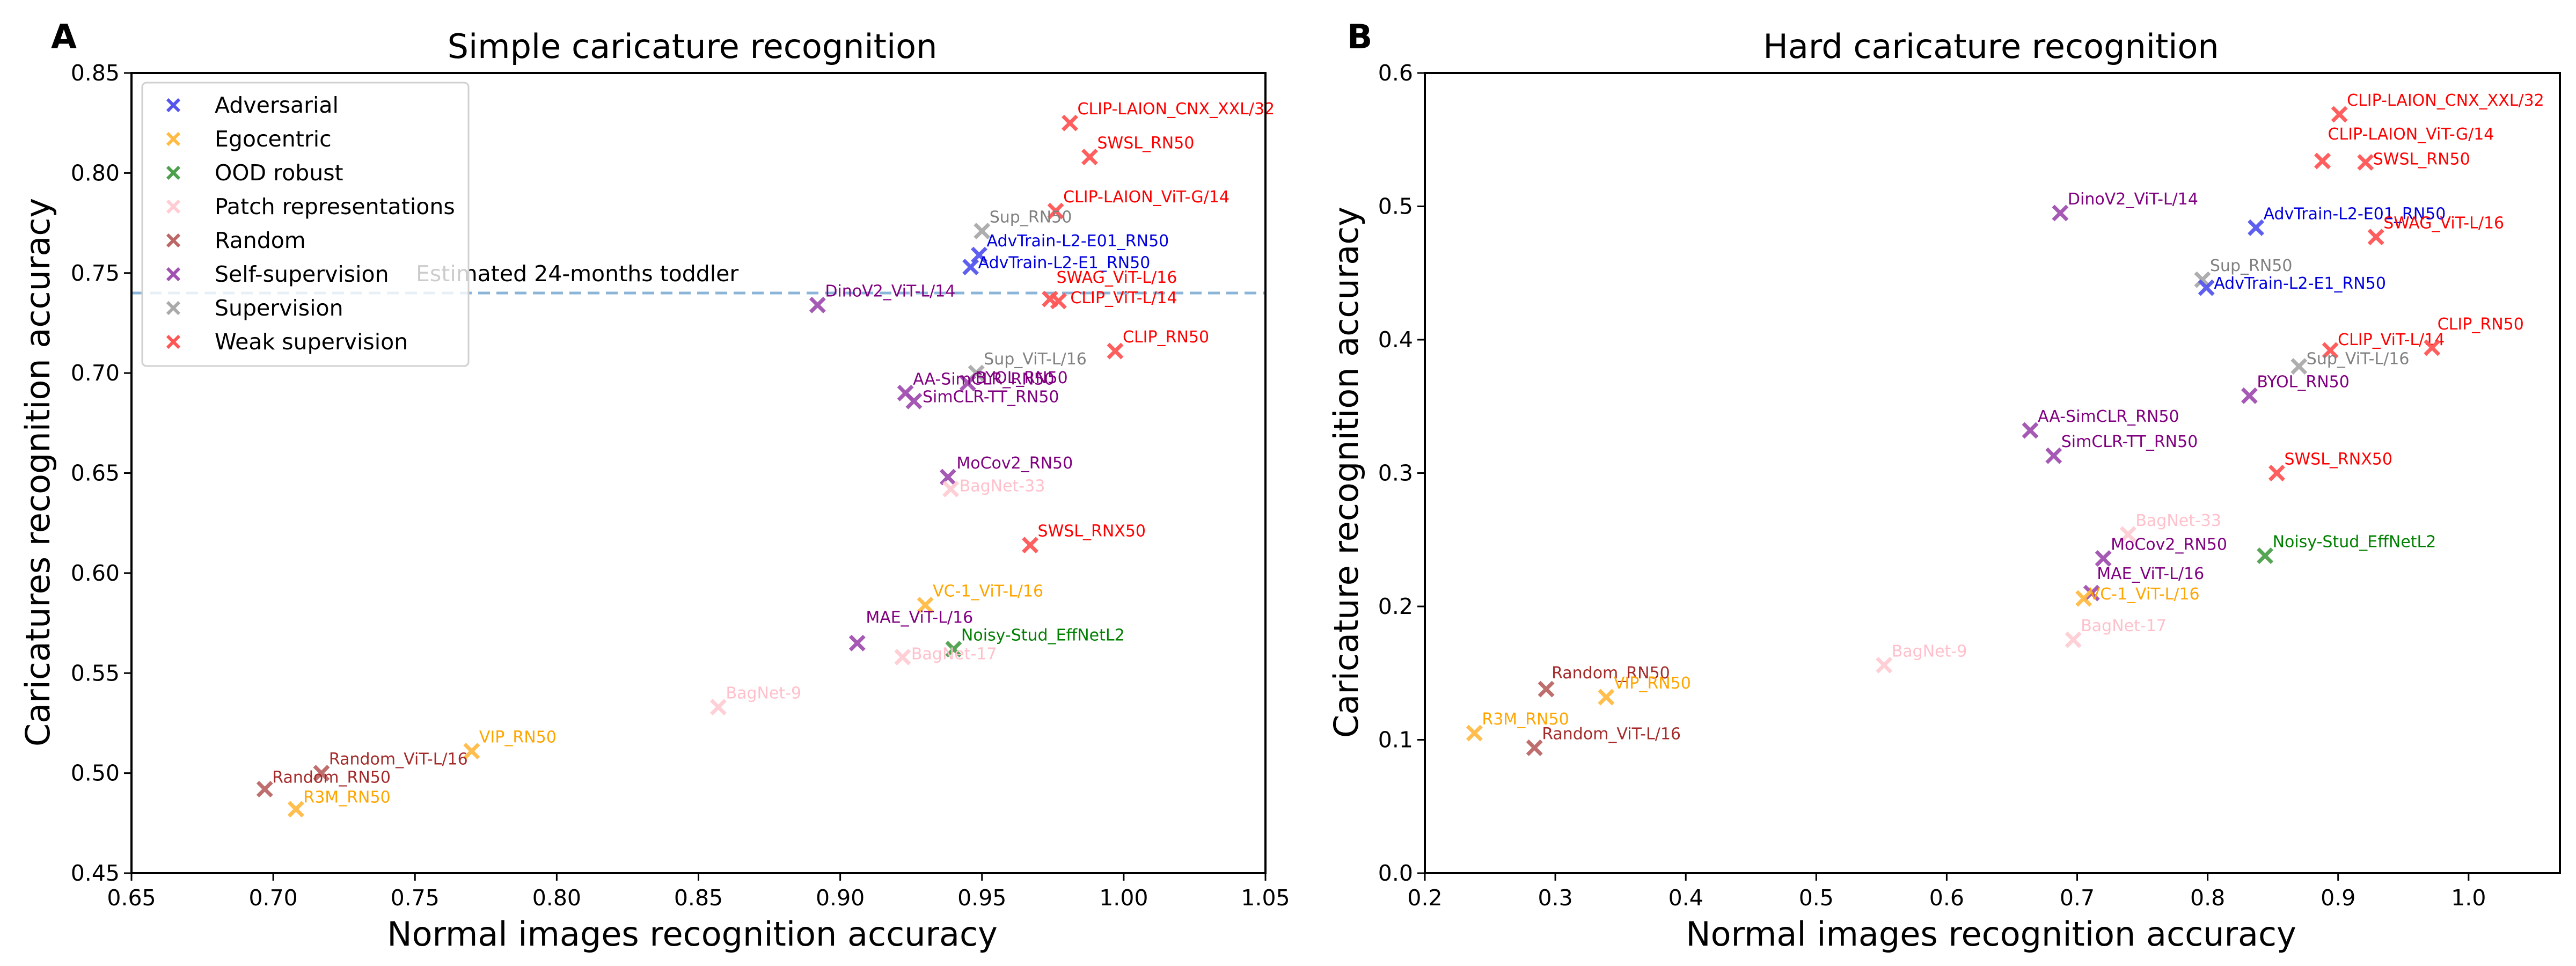 Image resolution: width=2576 pixels, height=966 pixels. Describe the element at coordinates (95, 273) in the screenshot. I see `y-tick-label: 0.75` at that location.